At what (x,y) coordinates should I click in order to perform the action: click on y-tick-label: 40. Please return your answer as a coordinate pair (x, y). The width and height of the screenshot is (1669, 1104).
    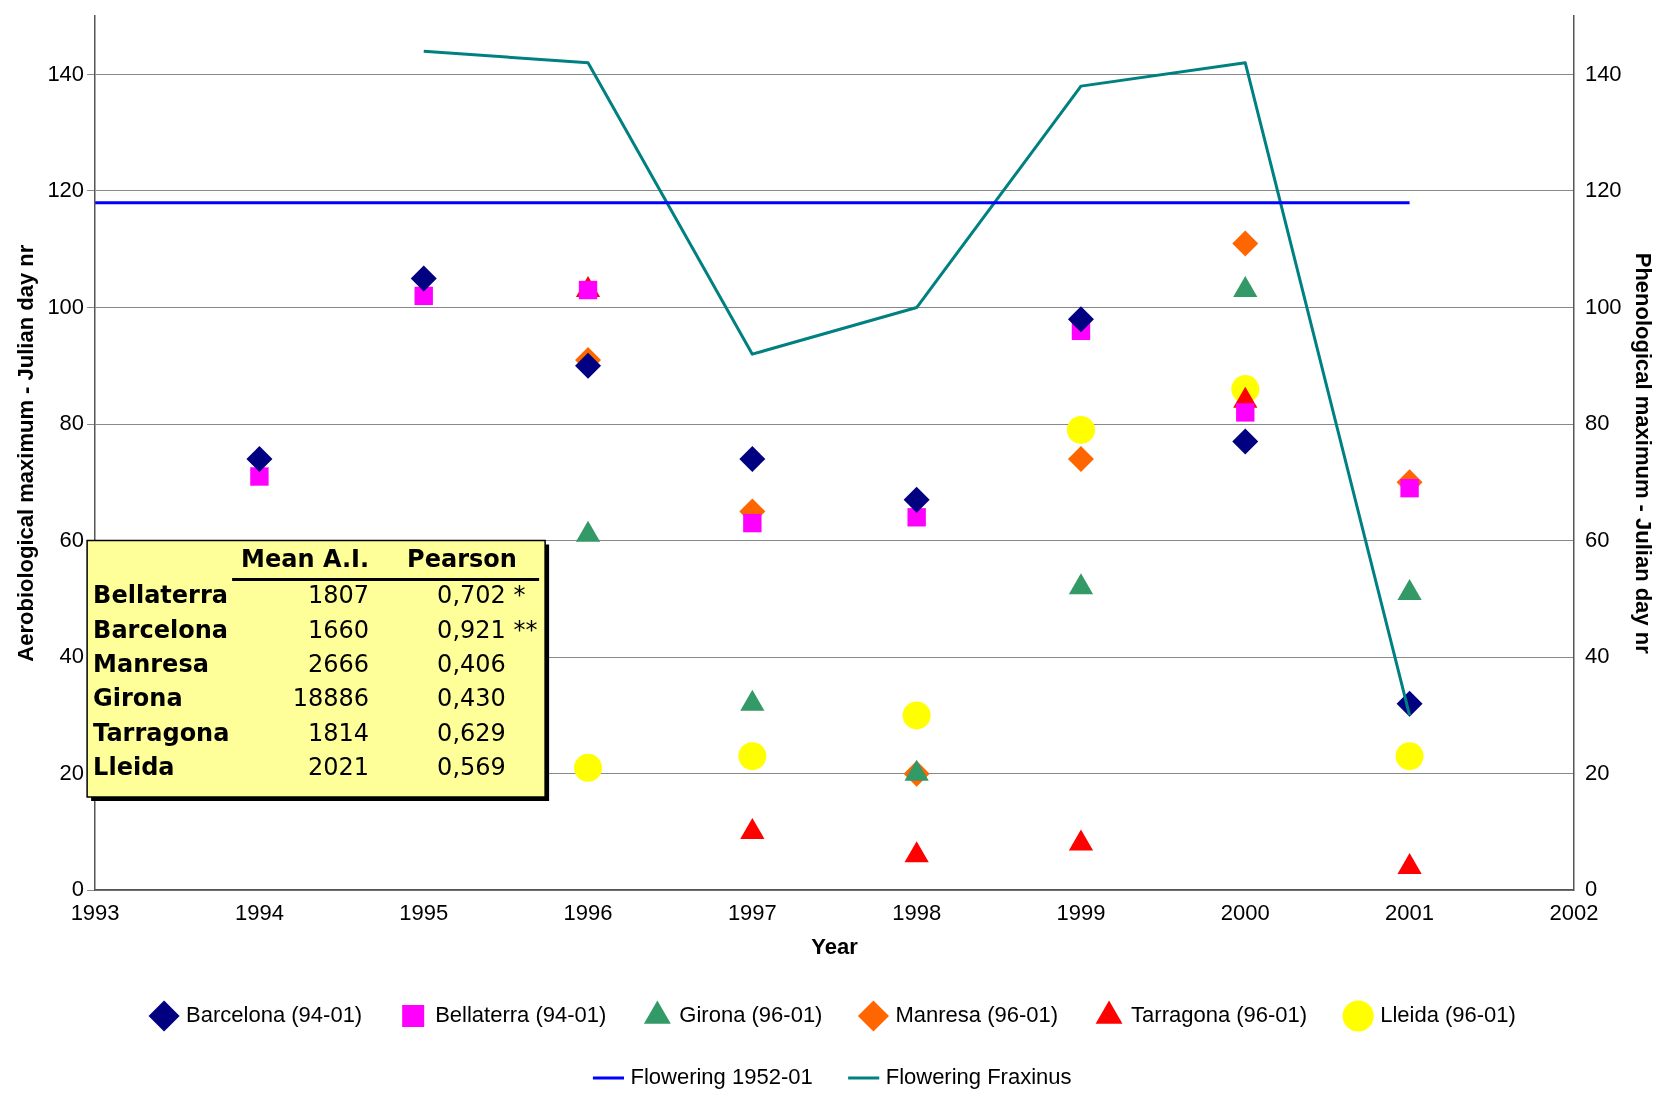
    Looking at the image, I should click on (72, 656).